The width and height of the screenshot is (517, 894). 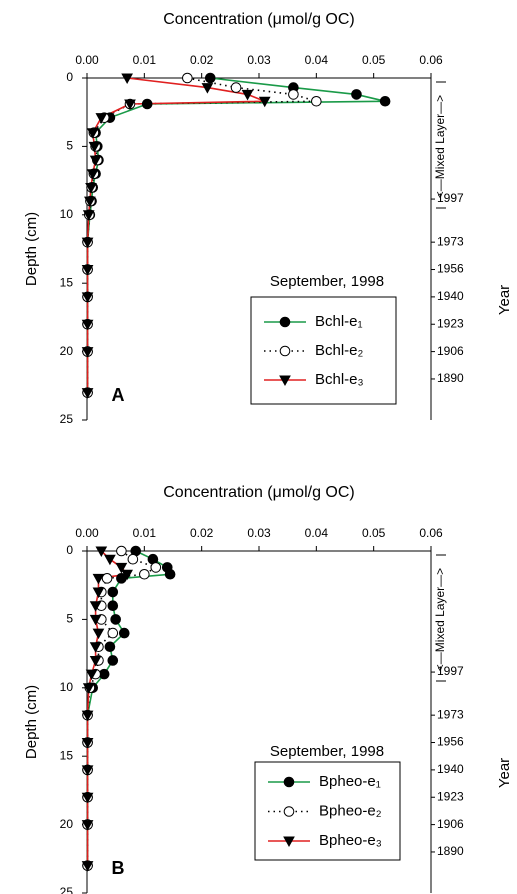 What do you see at coordinates (431, 533) in the screenshot?
I see `x-tick-label: 0.06` at bounding box center [431, 533].